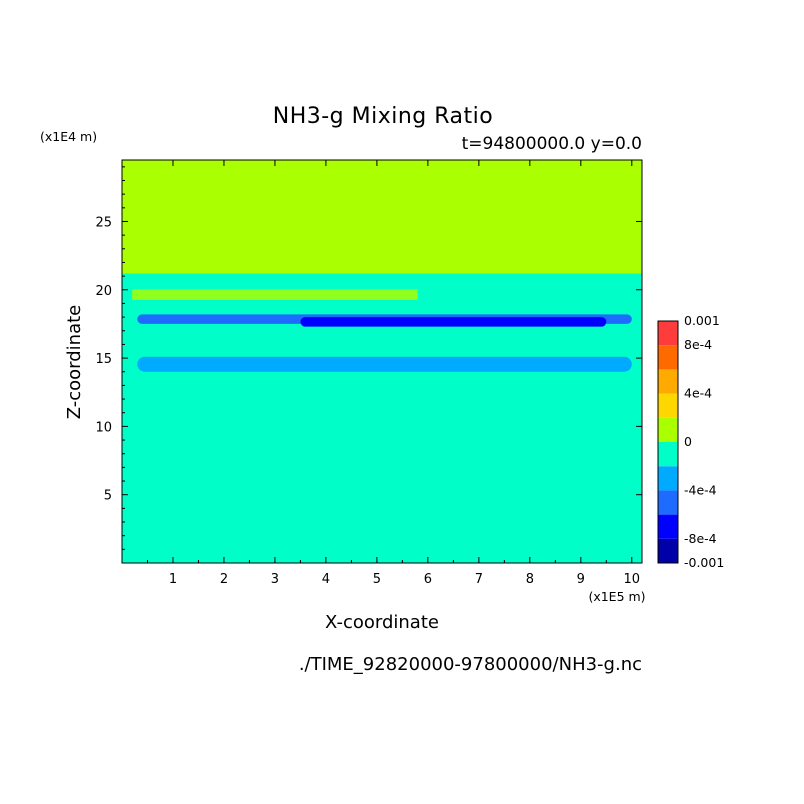  I want to click on x-tick-label: 9, so click(581, 579).